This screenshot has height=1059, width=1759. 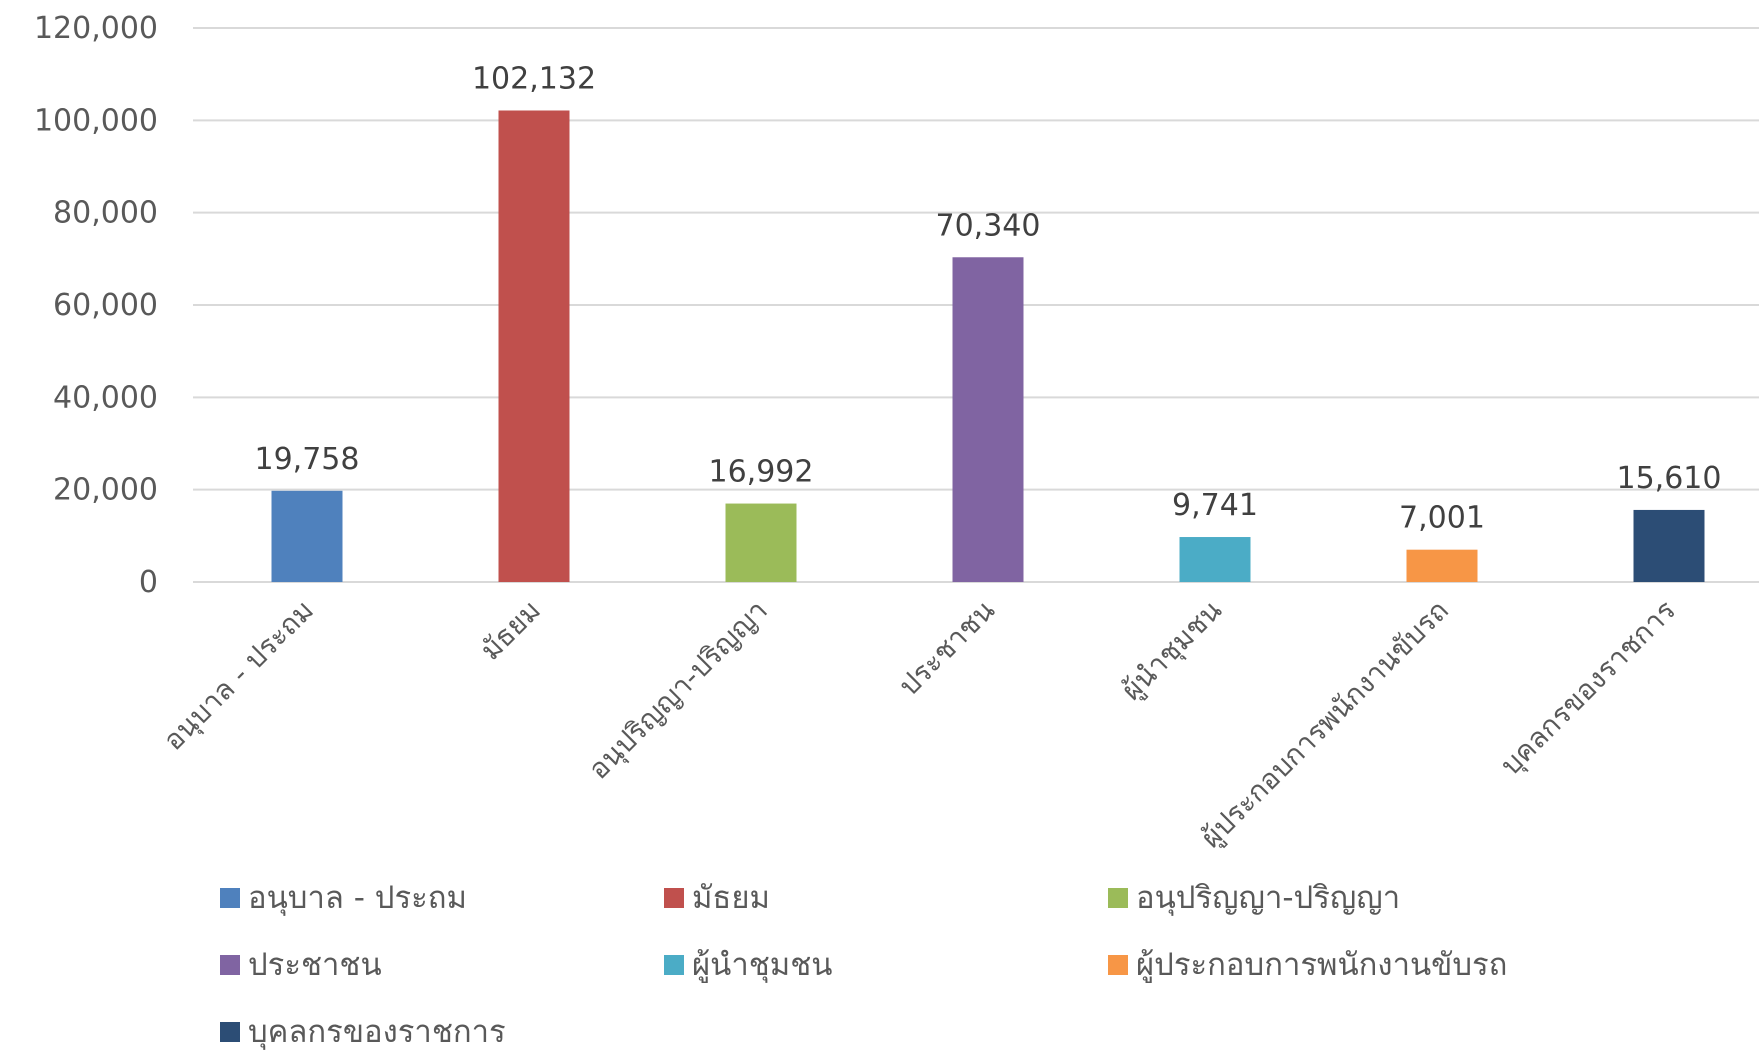 What do you see at coordinates (307, 459) in the screenshot?
I see `data-label: 19,758` at bounding box center [307, 459].